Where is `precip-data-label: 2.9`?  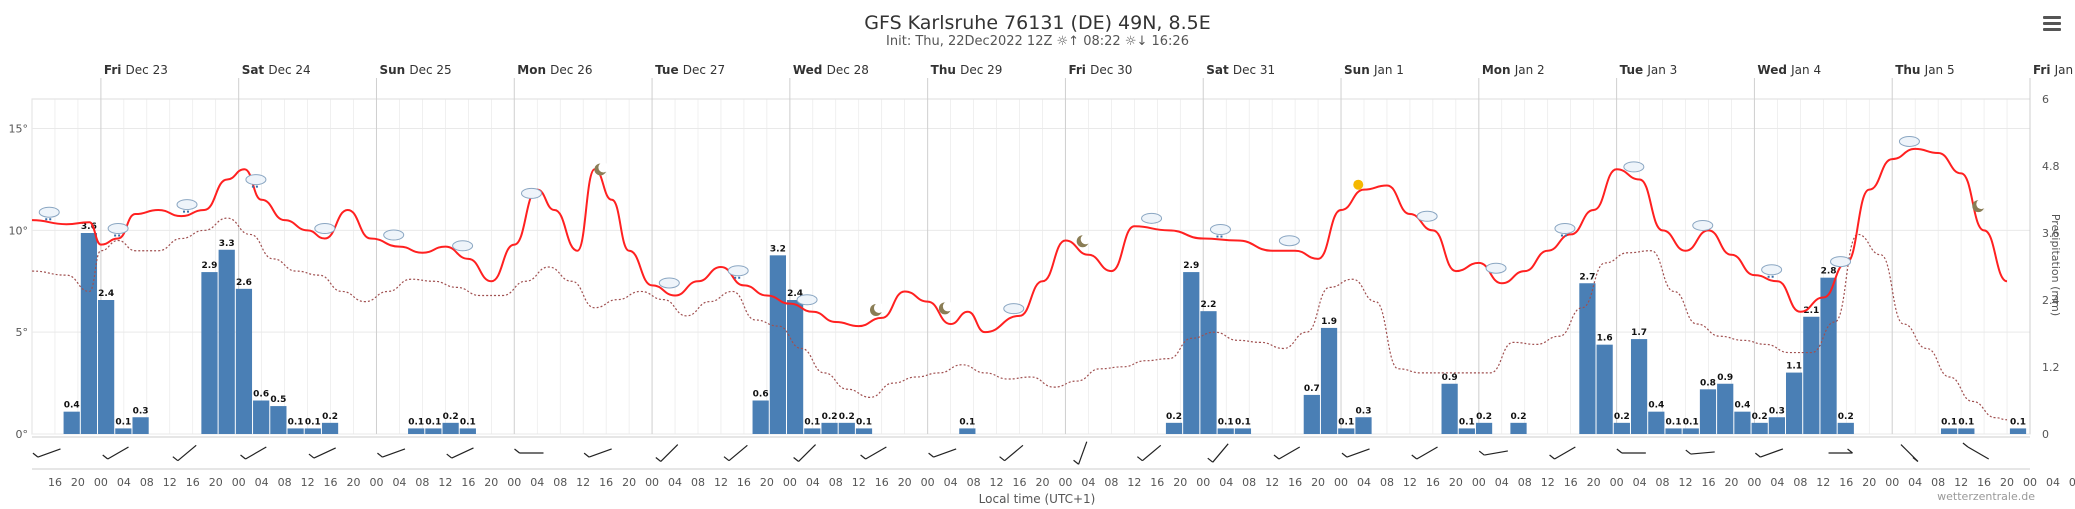 precip-data-label: 2.9 is located at coordinates (210, 266).